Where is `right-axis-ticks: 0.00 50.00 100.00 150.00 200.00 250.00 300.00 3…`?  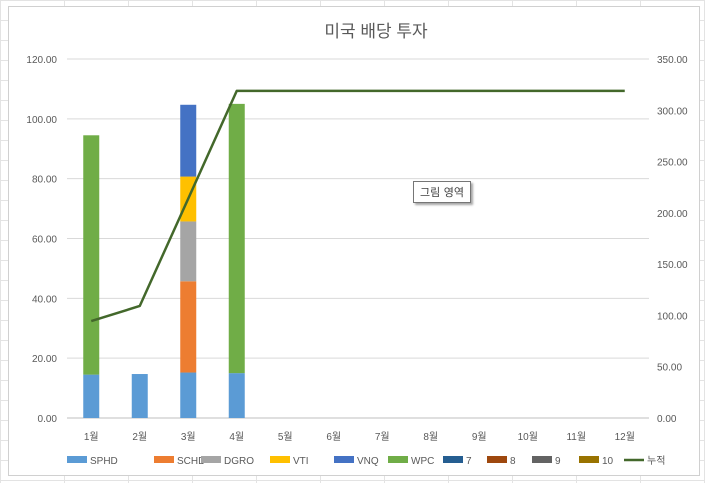
right-axis-ticks: 0.00 50.00 100.00 150.00 200.00 250.00 300.00 3… is located at coordinates (672, 240).